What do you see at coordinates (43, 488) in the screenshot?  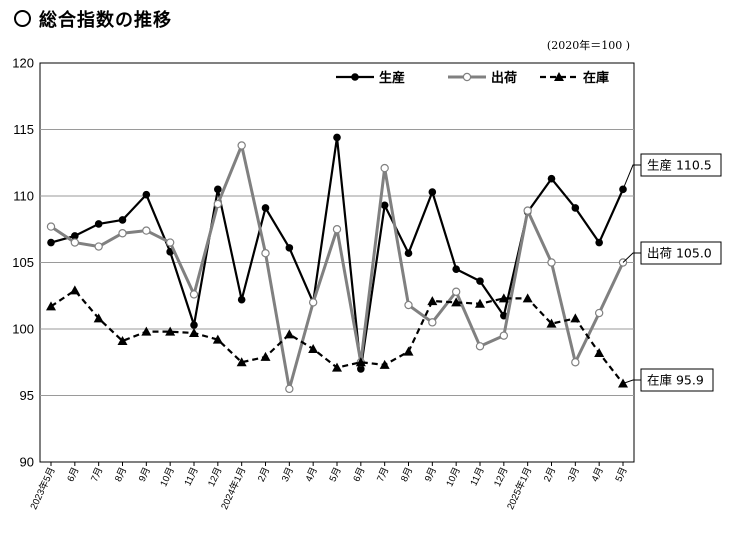 I see `x-tick-label: 2023年5月` at bounding box center [43, 488].